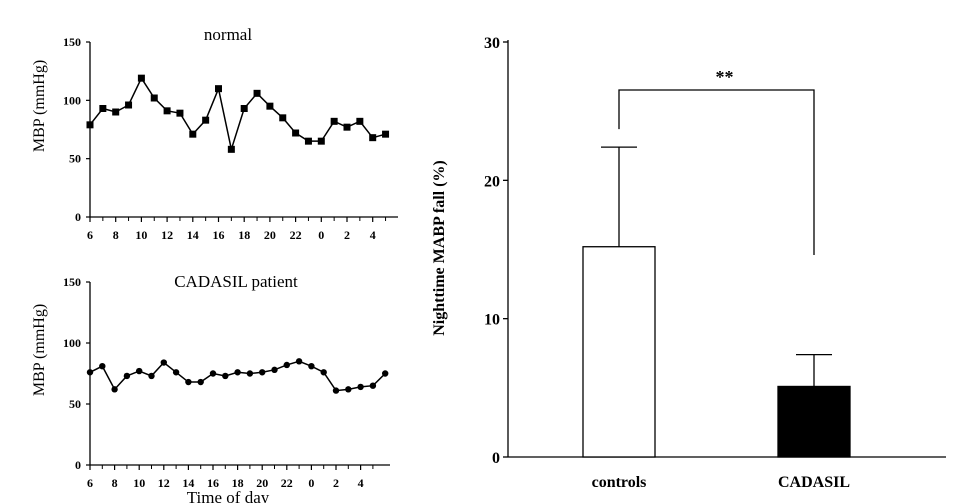 Image resolution: width=961 pixels, height=503 pixels. I want to click on cadasil-patient-series-line, so click(237, 376).